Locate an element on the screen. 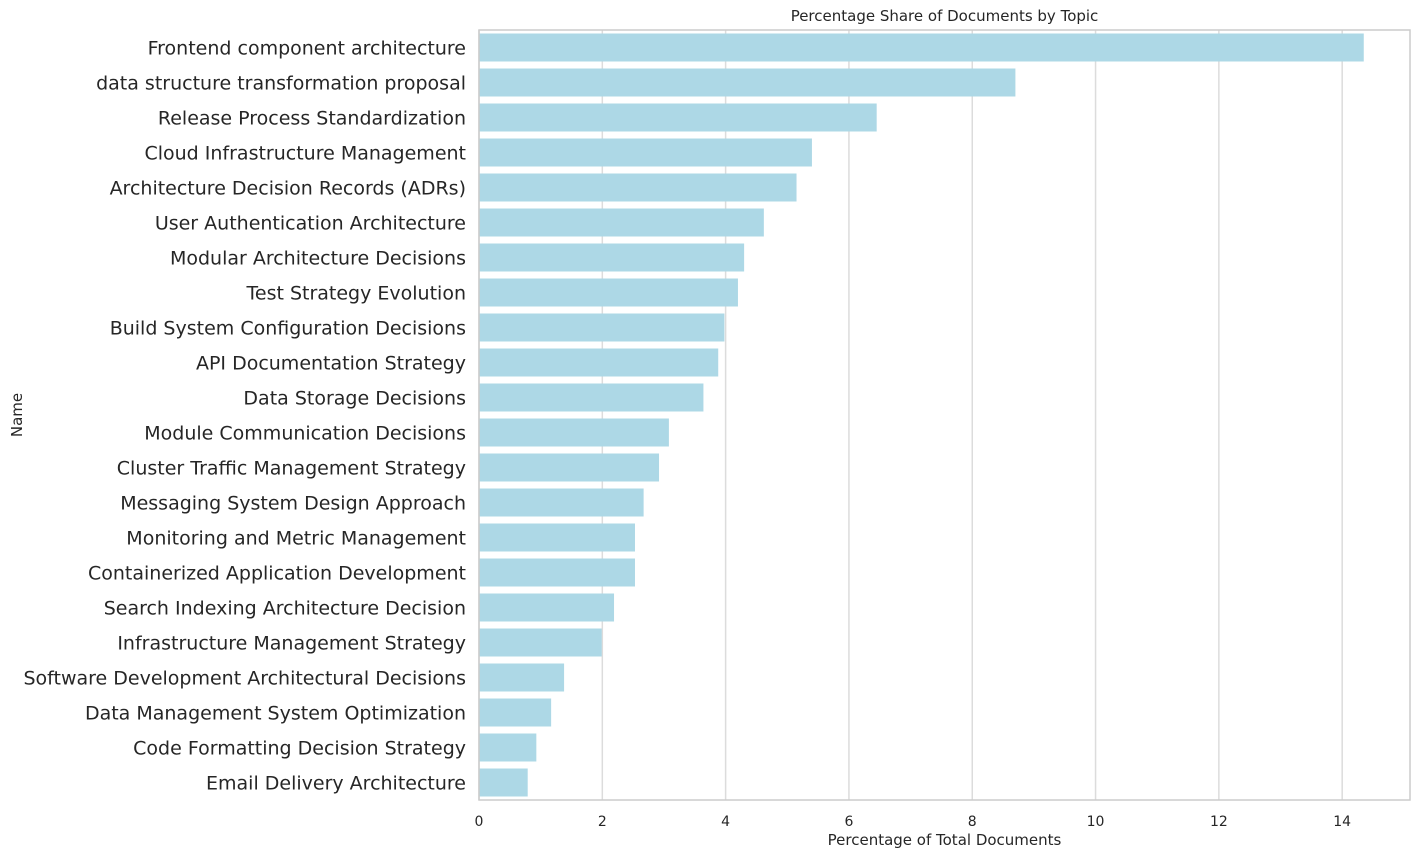 This screenshot has width=1418, height=858. x-tick-label: 4 is located at coordinates (725, 822).